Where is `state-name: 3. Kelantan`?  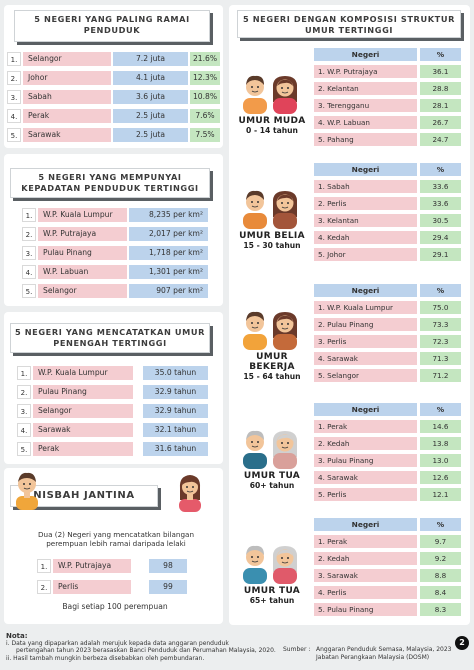
state-name: 3. Kelantan is located at coordinates (365, 220).